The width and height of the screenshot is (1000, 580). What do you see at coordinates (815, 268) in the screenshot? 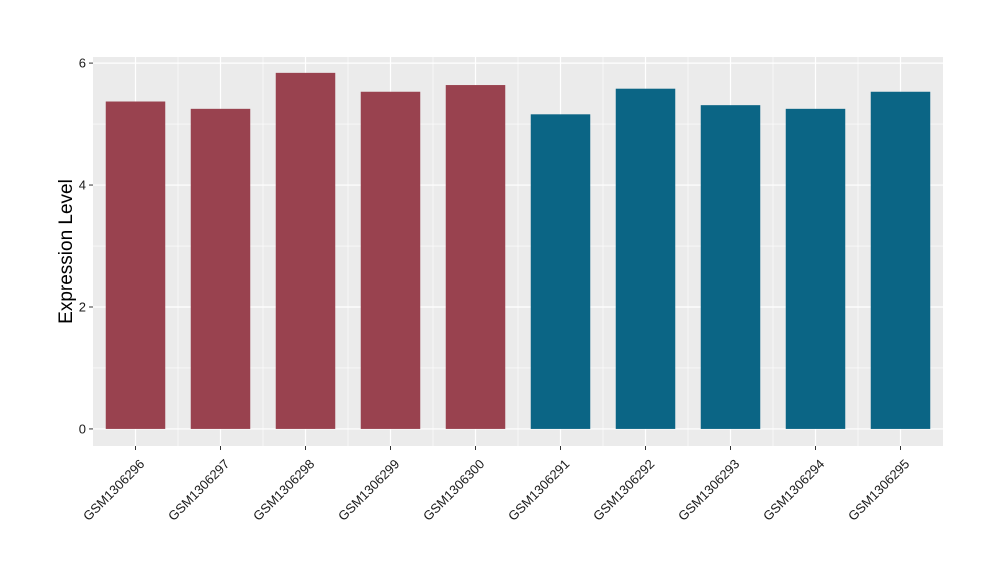
I see `bar-GSM1306294` at bounding box center [815, 268].